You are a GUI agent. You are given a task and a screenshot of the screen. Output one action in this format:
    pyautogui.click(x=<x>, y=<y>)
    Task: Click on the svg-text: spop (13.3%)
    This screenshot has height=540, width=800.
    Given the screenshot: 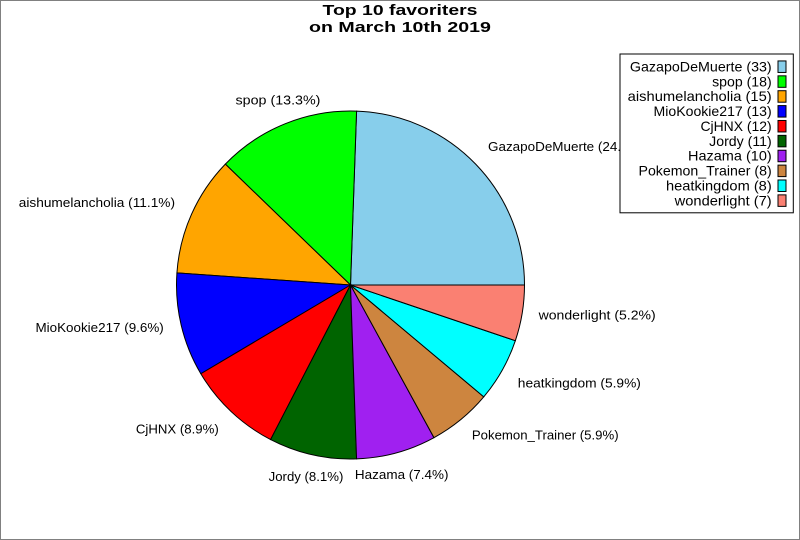 What is the action you would take?
    pyautogui.click(x=278, y=99)
    